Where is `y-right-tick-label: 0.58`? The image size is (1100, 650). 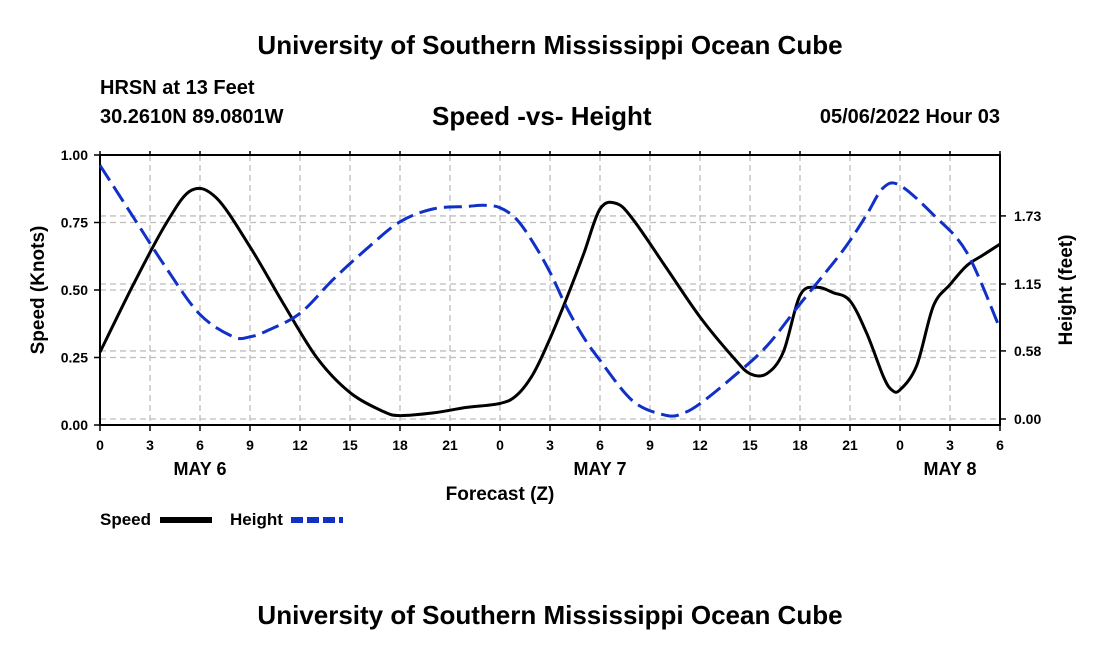
y-right-tick-label: 0.58 is located at coordinates (1027, 351).